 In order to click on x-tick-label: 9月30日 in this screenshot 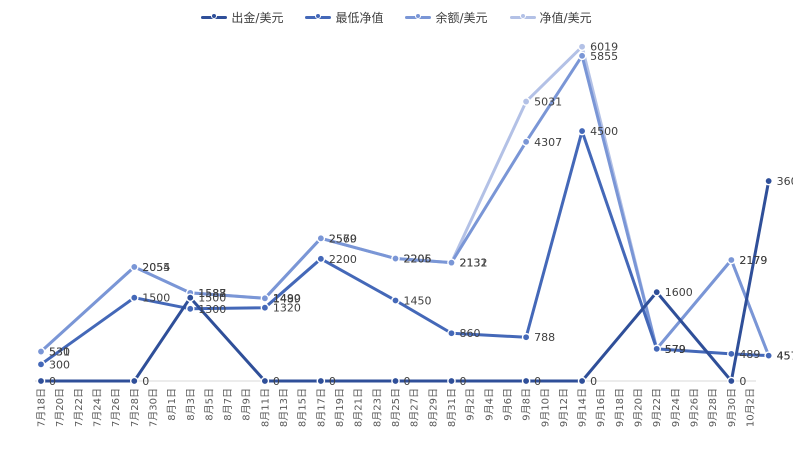, I will do `click(732, 407)`.